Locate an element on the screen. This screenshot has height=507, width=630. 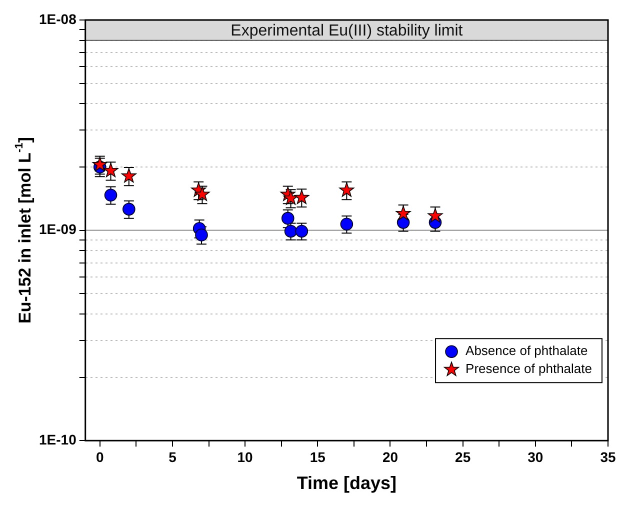
y-tick-label: 1E-10 is located at coordinates (58, 439).